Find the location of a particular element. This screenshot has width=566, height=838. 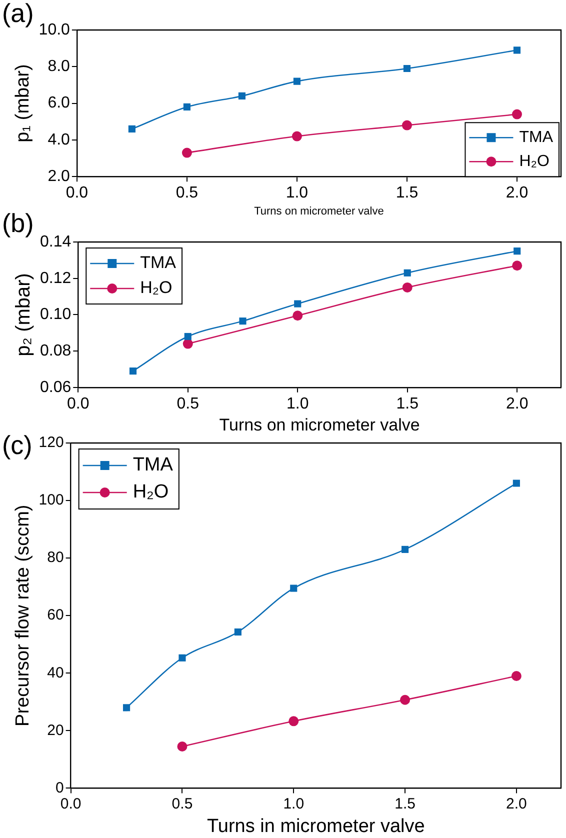

text: (b) is located at coordinates (18, 223).